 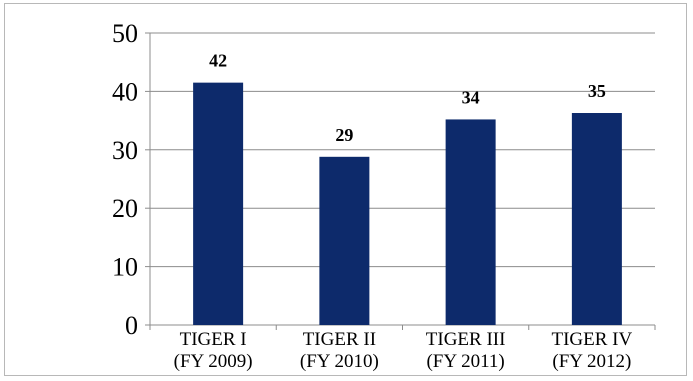 What do you see at coordinates (339, 339) in the screenshot?
I see `x-tick-label: TIGER II` at bounding box center [339, 339].